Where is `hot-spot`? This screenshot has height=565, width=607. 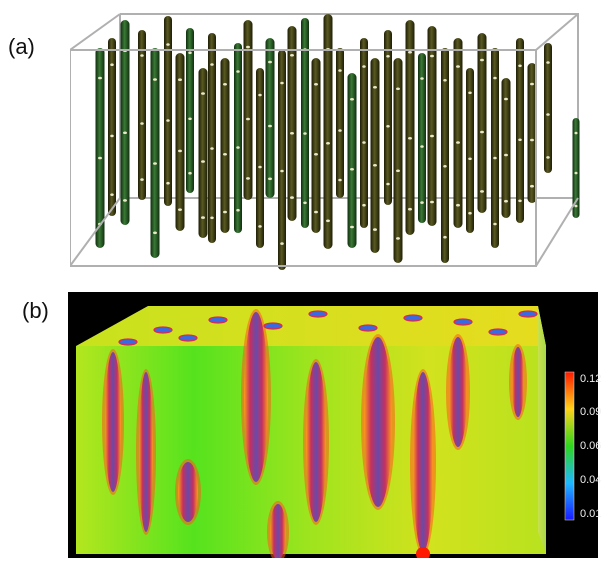 hot-spot is located at coordinates (423, 552).